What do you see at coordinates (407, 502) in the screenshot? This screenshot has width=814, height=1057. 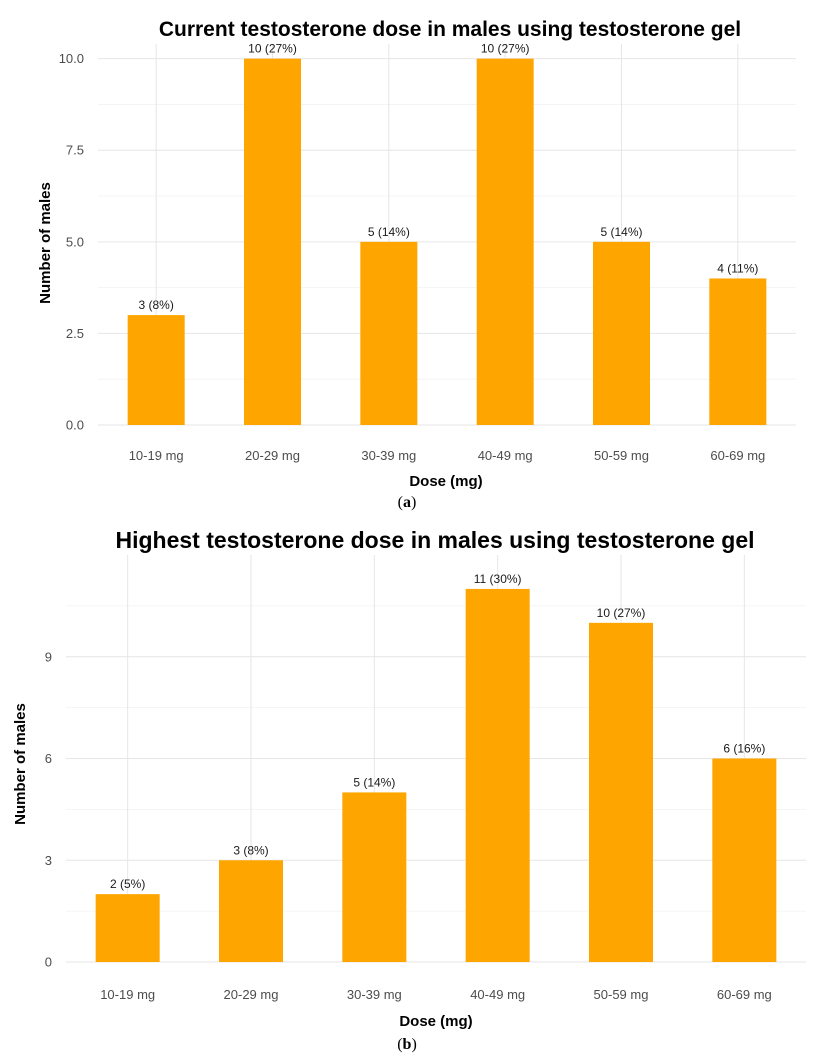 I see `caption-a: (a)` at bounding box center [407, 502].